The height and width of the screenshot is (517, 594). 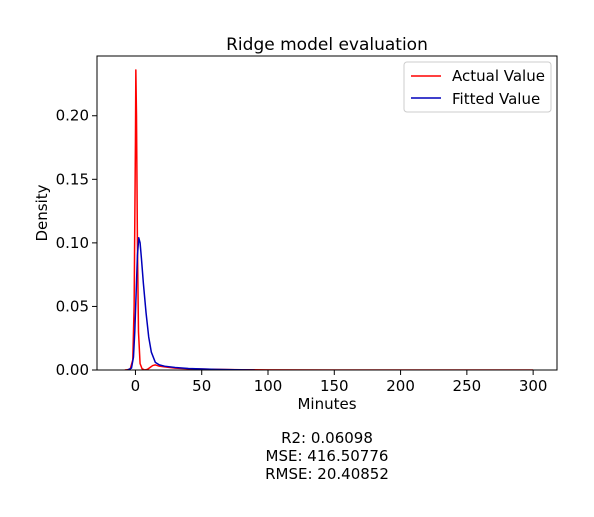 I want to click on series-line-fitted-value, so click(x=191, y=303).